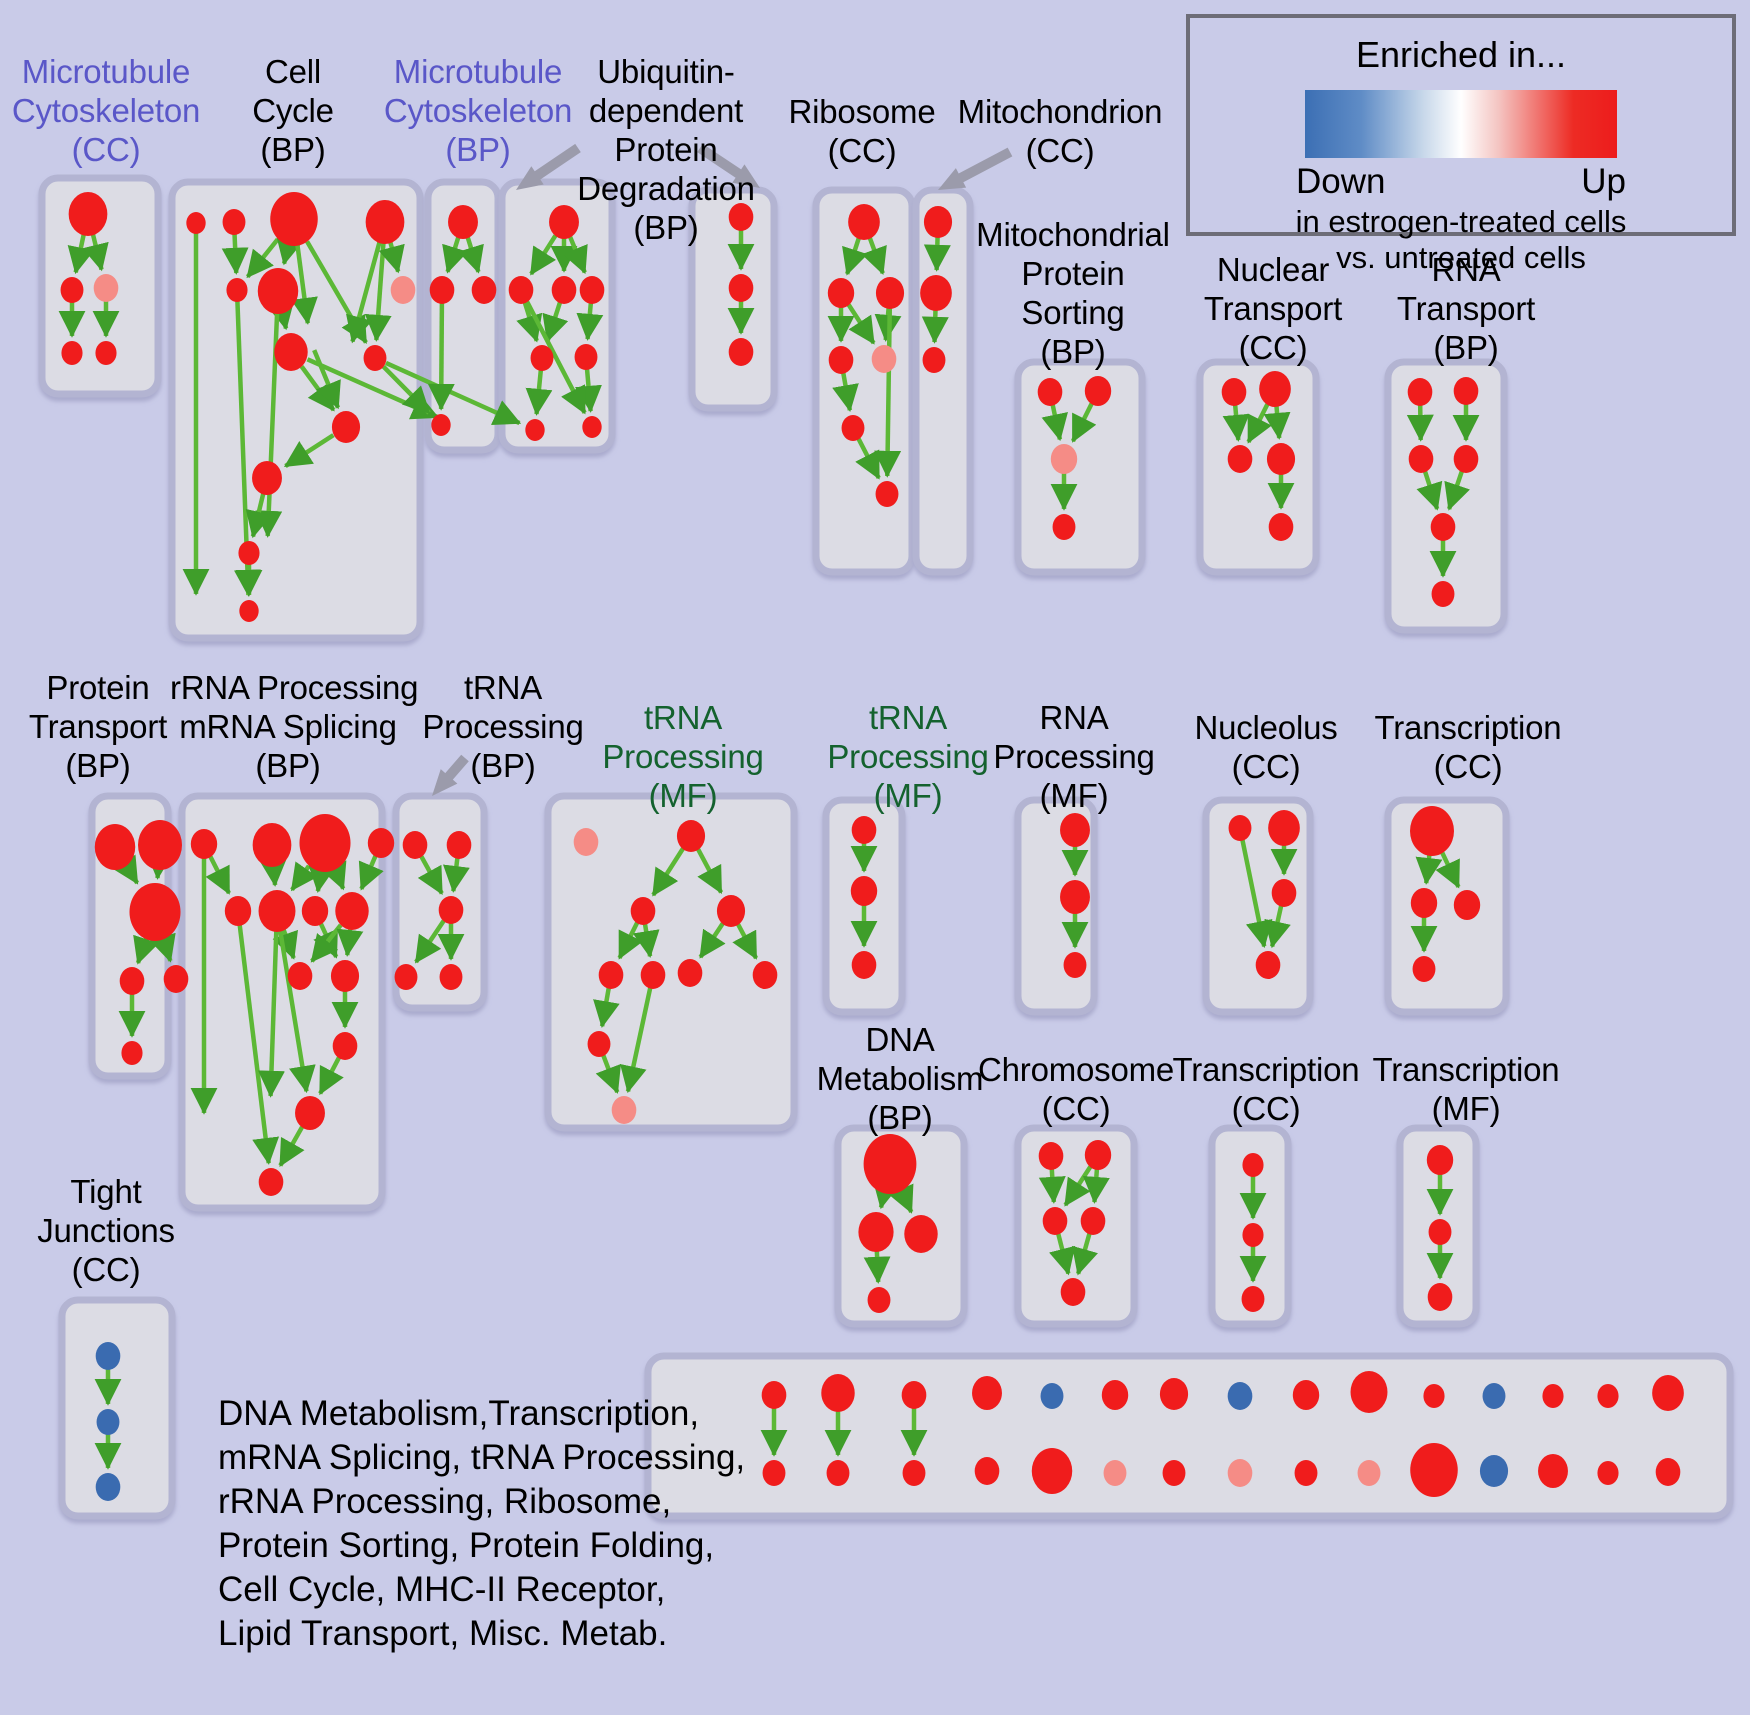  What do you see at coordinates (478, 71) in the screenshot?
I see `cluster-label-line: Microtubule` at bounding box center [478, 71].